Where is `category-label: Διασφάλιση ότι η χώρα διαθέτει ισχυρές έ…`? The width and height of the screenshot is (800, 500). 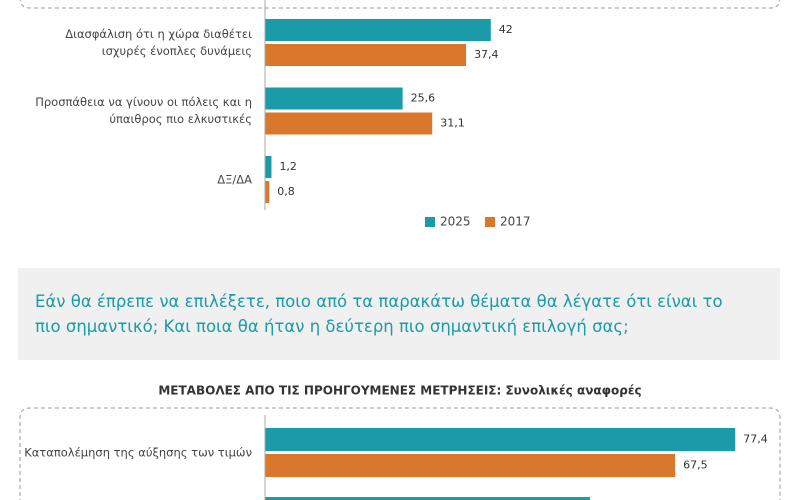
category-label: Διασφάλιση ότι η χώρα διαθέτει ισχυρές έ… is located at coordinates (158, 42).